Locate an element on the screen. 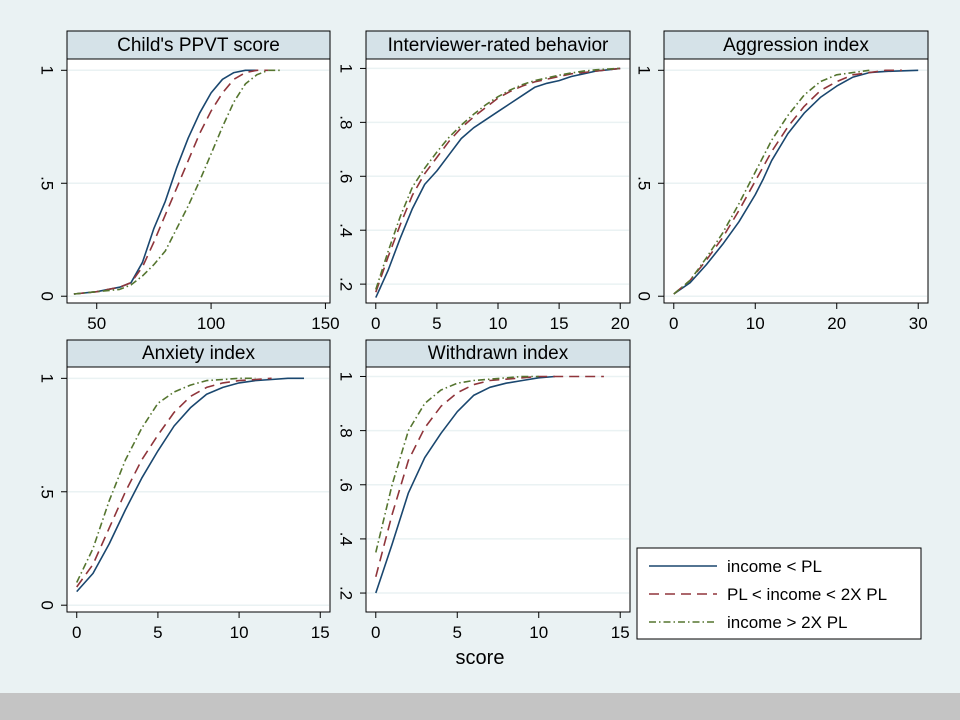 Image resolution: width=960 pixels, height=720 pixels. panel-5: Withdrawn index.2.4.6.810 5 10 15 is located at coordinates (484, 490).